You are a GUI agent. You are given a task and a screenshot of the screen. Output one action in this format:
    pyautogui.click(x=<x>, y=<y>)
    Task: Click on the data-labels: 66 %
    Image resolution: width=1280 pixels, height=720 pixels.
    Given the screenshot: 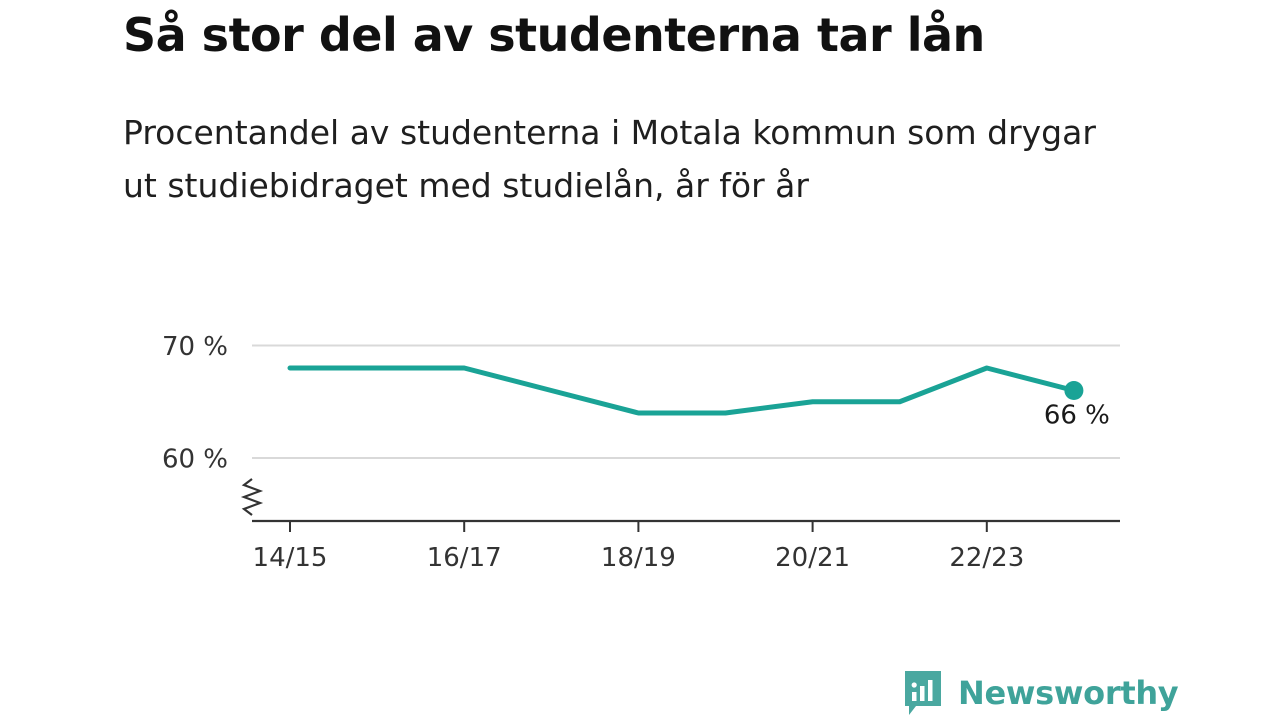 What is the action you would take?
    pyautogui.click(x=1077, y=416)
    